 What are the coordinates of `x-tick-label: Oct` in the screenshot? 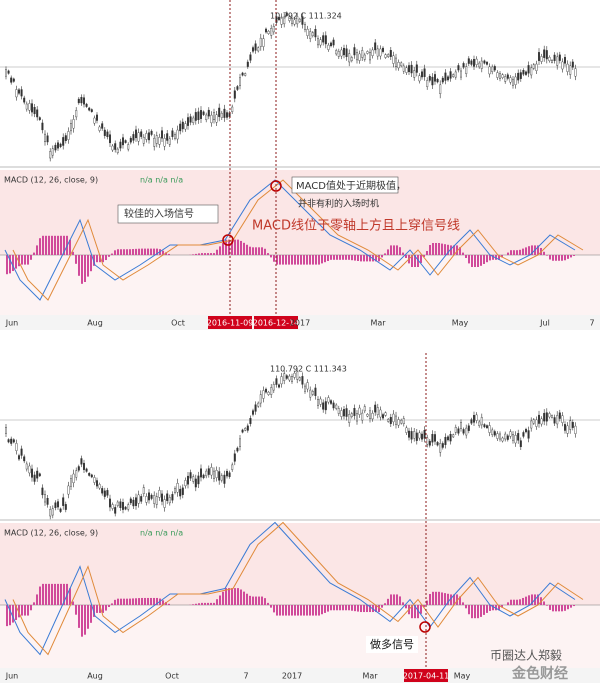 It's located at (178, 323).